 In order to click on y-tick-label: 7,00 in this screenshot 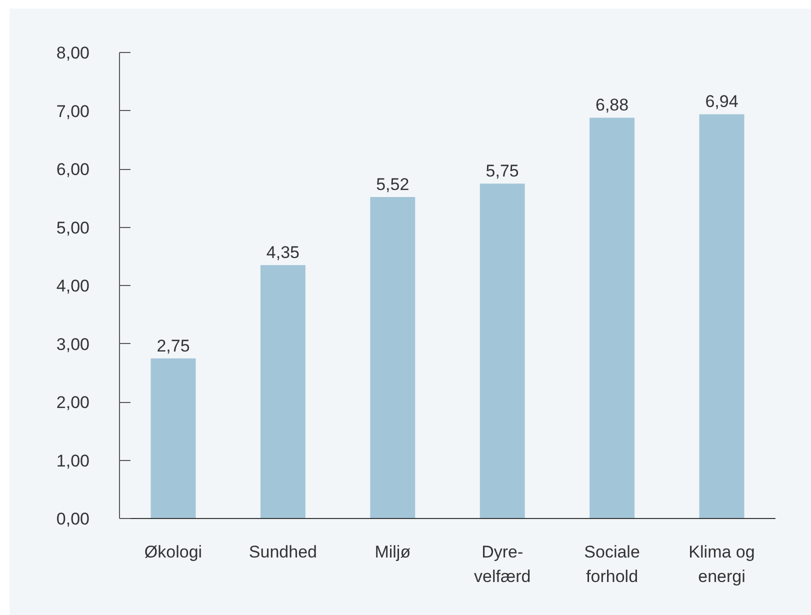, I will do `click(73, 111)`.